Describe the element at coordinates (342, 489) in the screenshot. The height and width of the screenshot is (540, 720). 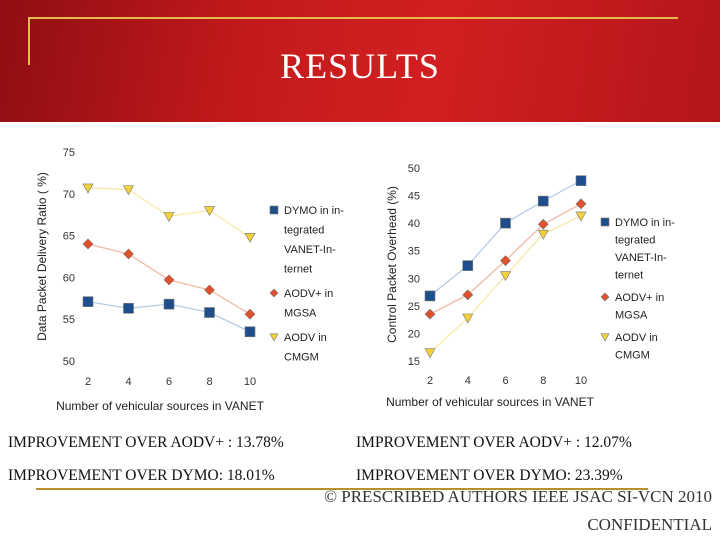
I see `footer-rule` at that location.